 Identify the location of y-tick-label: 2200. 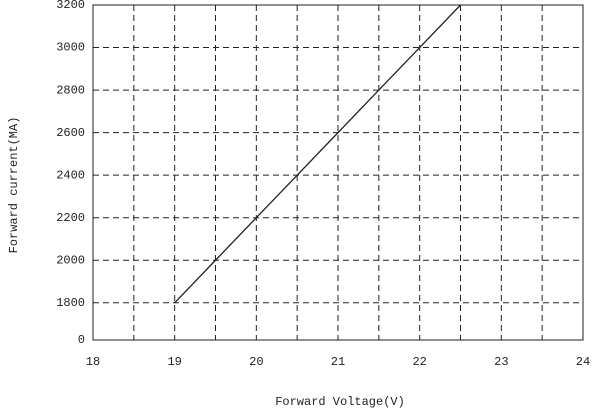
(70, 218).